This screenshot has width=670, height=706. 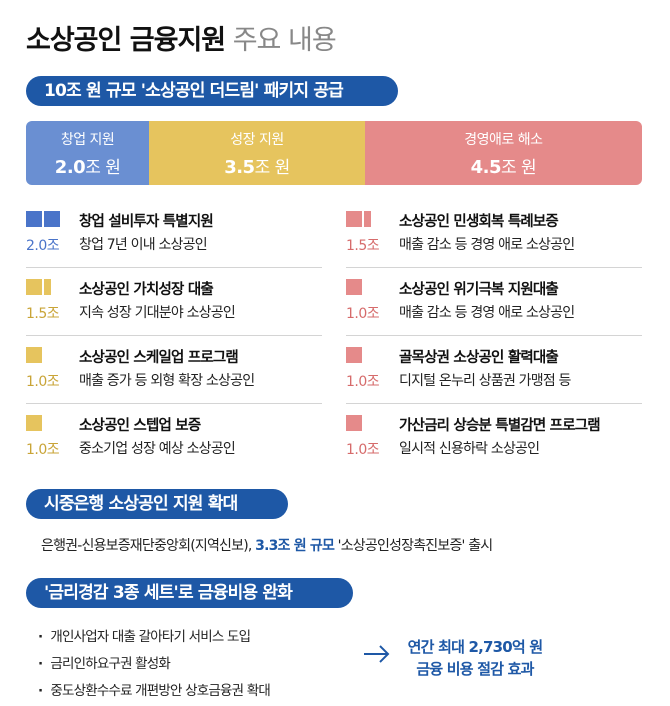 I want to click on list-item: 중도상환수수료 개편방안 상호금융권 확대, so click(x=154, y=692).